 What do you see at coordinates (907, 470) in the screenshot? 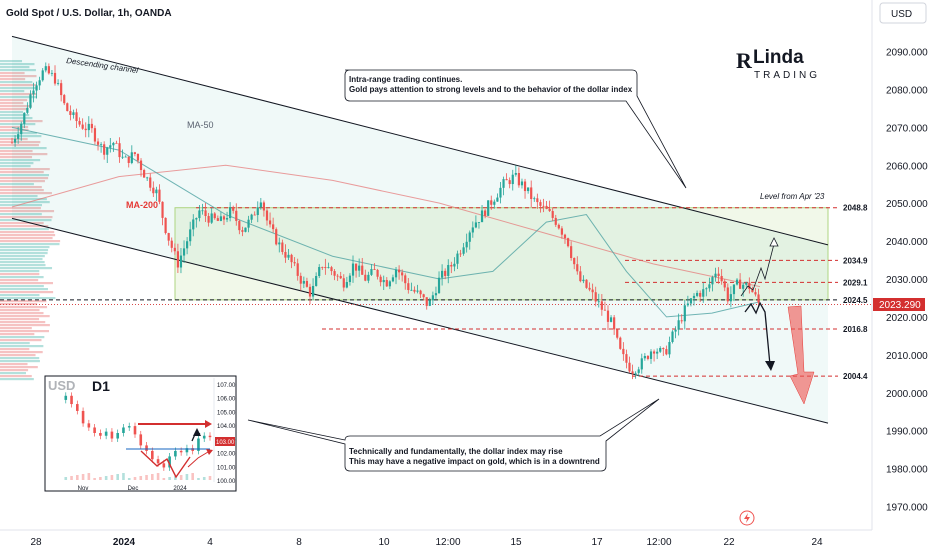
I see `price-axis-tick: 1980.000` at bounding box center [907, 470].